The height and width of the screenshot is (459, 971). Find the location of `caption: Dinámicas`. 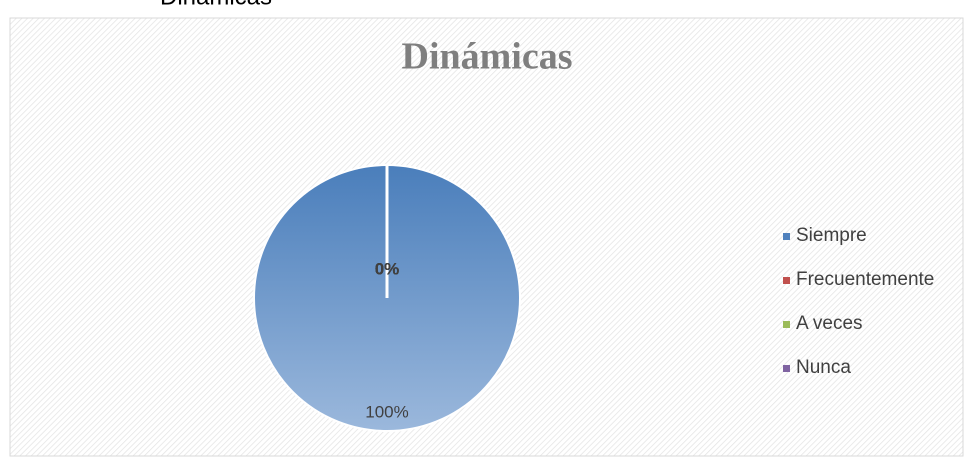

caption: Dinámicas is located at coordinates (216, 5).